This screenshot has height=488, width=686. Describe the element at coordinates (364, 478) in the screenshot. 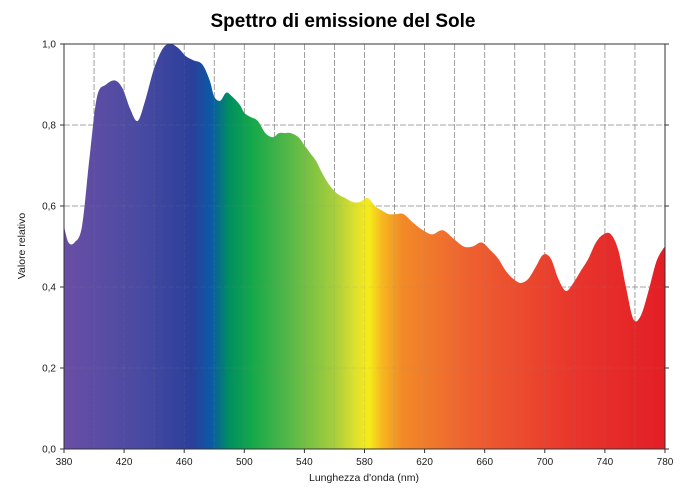

I see `x-axis-label: Lunghezza d'onda (nm)` at that location.